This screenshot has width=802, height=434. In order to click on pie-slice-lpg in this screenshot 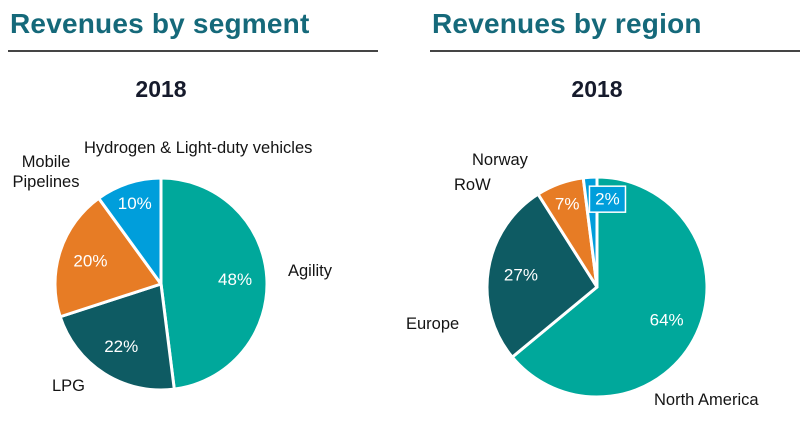, I will do `click(117, 337)`.